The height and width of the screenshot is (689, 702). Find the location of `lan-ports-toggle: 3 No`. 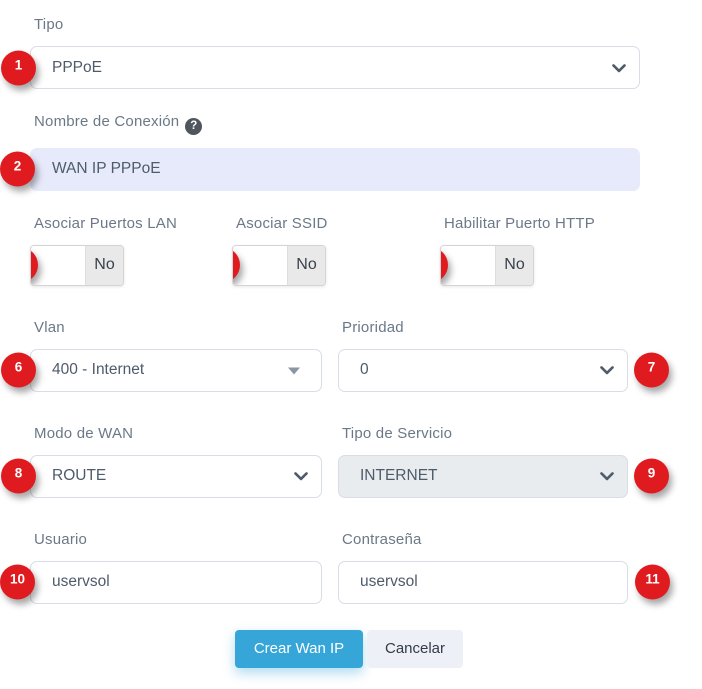

lan-ports-toggle: 3 No is located at coordinates (77, 265).